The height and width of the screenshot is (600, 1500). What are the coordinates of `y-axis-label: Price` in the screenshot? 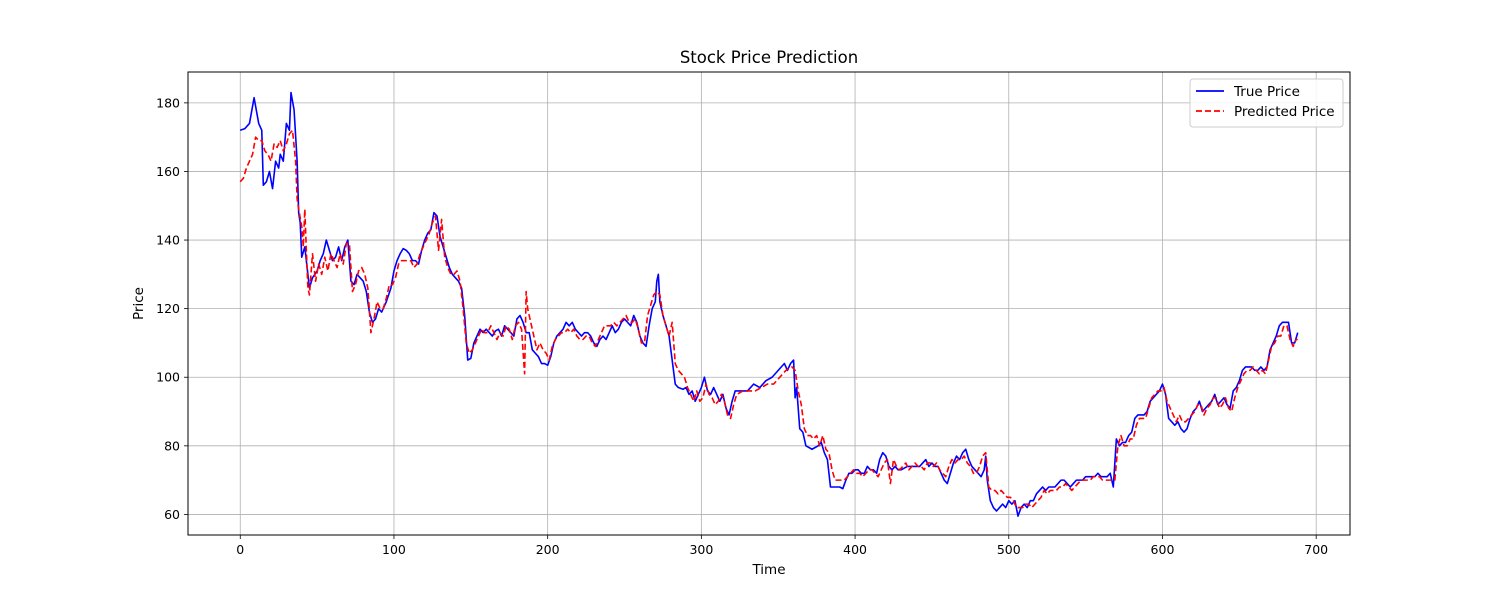 It's located at (139, 303).